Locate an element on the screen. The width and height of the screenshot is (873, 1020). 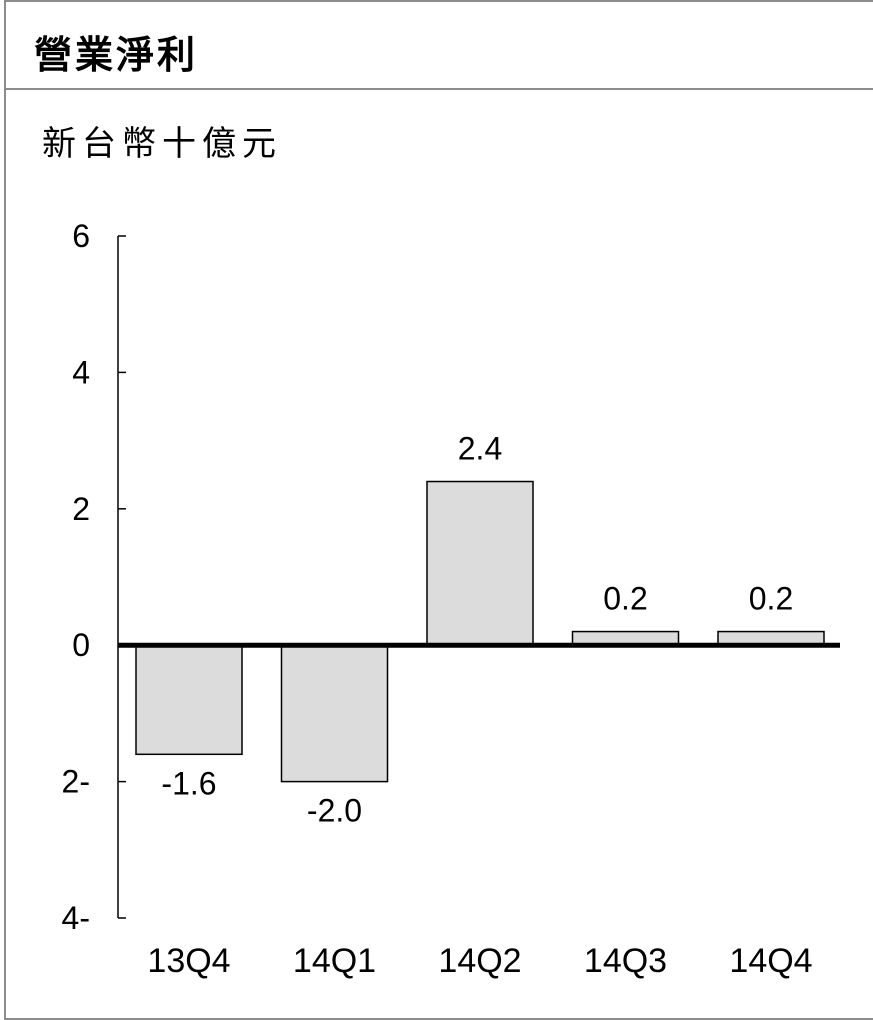
y-tick-label: 4 is located at coordinates (81, 372).